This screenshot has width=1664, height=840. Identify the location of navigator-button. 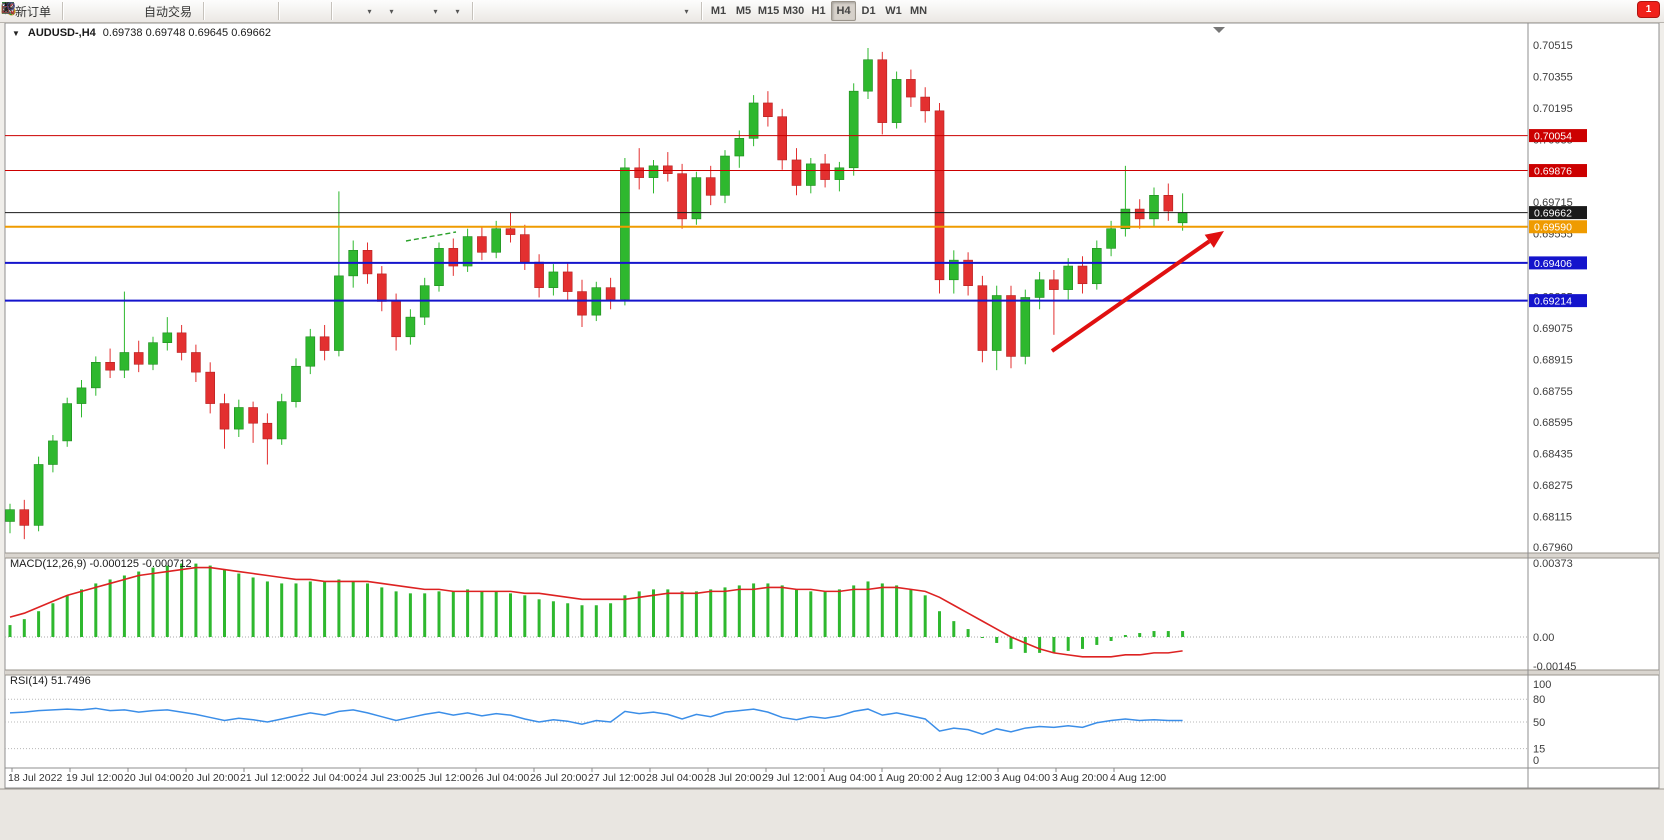
(67, 11).